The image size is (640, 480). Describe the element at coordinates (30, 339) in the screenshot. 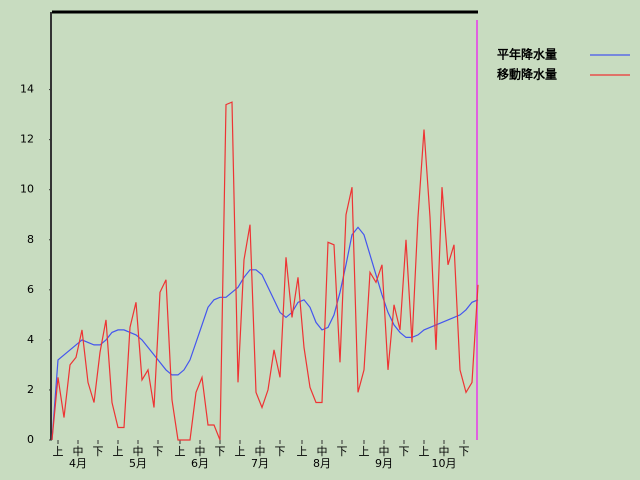

I see `y-tick-label: 4` at that location.